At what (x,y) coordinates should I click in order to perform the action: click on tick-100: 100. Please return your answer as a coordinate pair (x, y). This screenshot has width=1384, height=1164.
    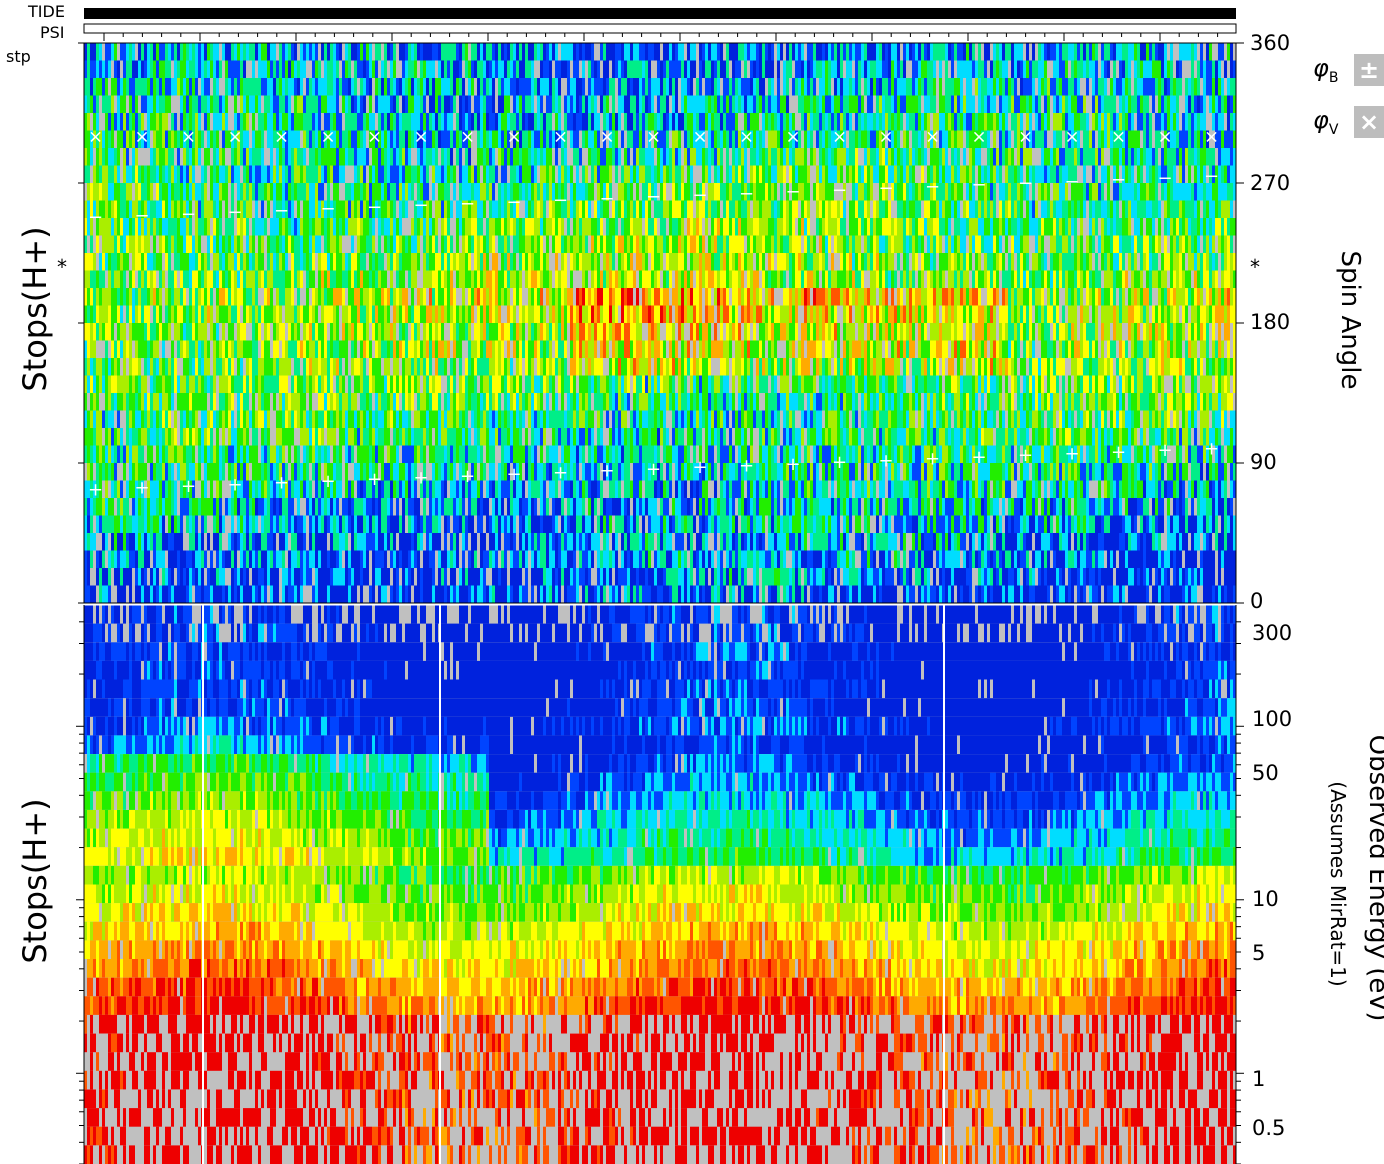
    Looking at the image, I should click on (1272, 719).